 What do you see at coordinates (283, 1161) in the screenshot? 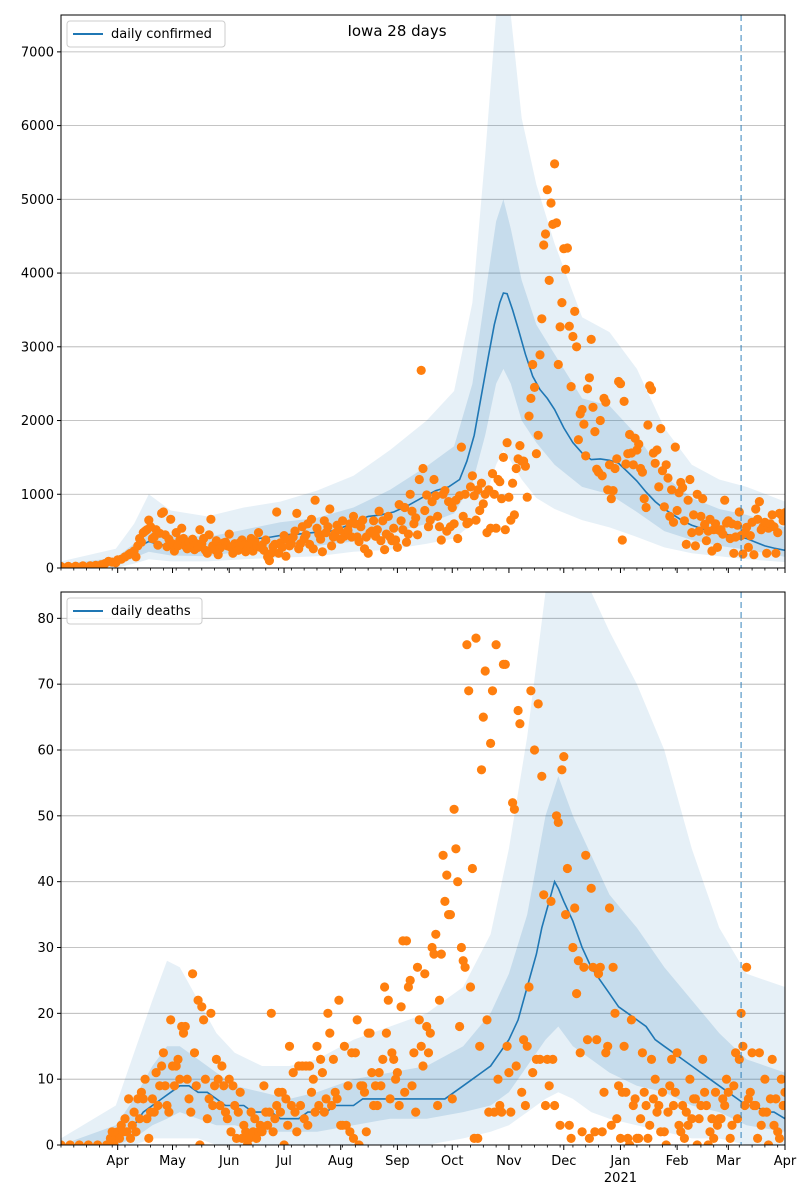
I see `x-tick-label: Jul` at bounding box center [283, 1161].